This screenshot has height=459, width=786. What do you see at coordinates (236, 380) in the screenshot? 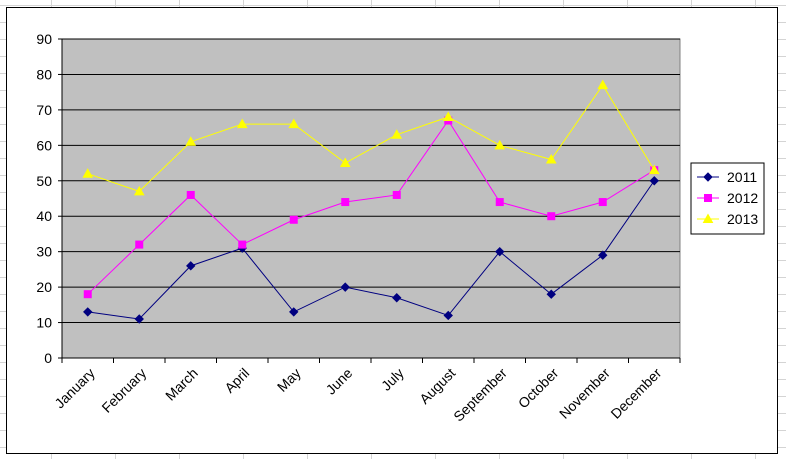
I see `x-tick-label: April` at bounding box center [236, 380].